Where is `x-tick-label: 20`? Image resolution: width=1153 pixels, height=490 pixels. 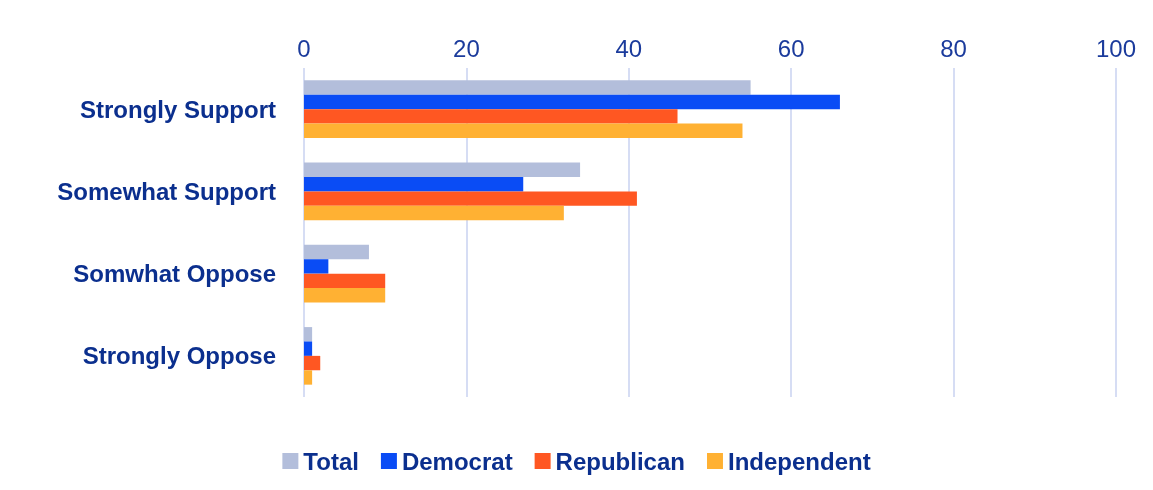 x-tick-label: 20 is located at coordinates (466, 48).